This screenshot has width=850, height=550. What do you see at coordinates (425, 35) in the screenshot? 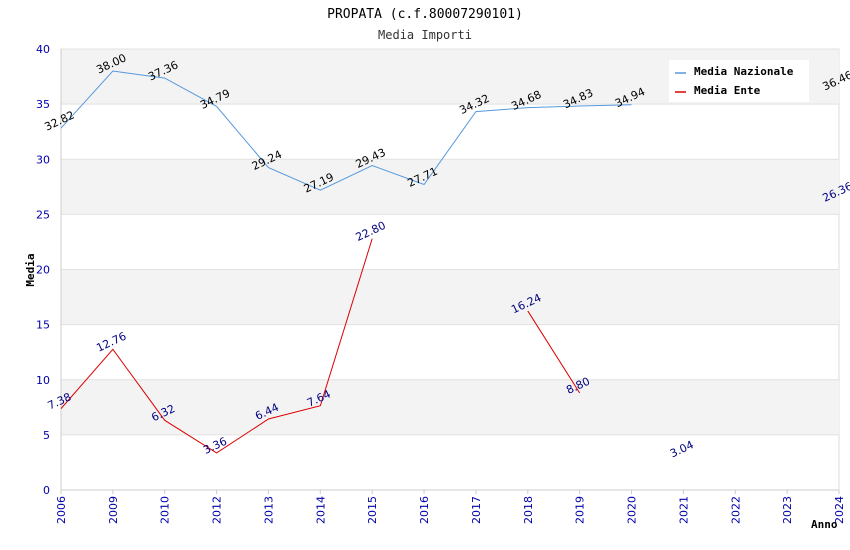
I see `chart-subtitle: Media Importi` at bounding box center [425, 35].